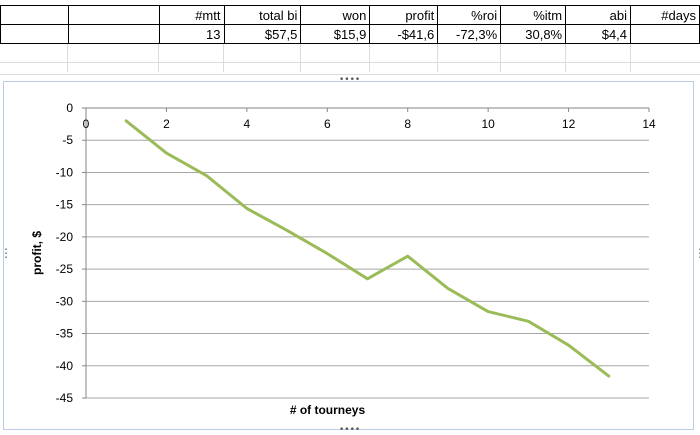 This screenshot has width=700, height=435. Describe the element at coordinates (65, 301) in the screenshot. I see `y-tick-label: -30` at that location.